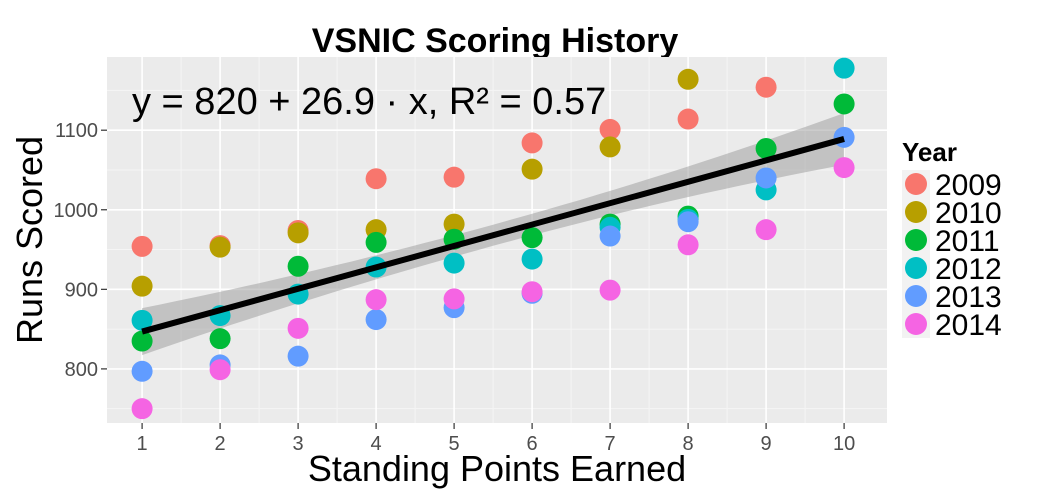  I want to click on legend-label-2009: 2009, so click(968, 185).